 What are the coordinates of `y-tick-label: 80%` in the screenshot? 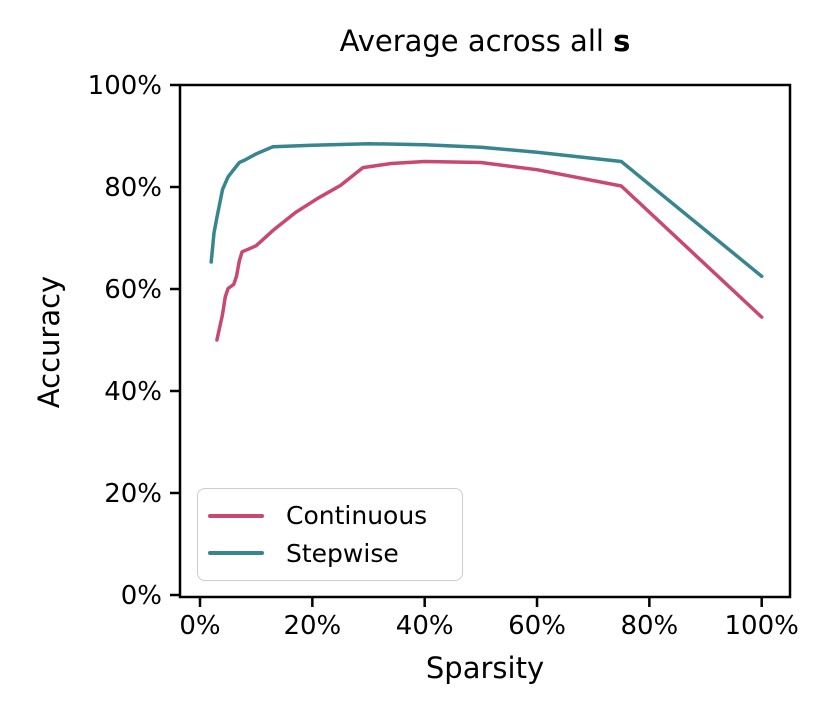 It's located at (133, 188).